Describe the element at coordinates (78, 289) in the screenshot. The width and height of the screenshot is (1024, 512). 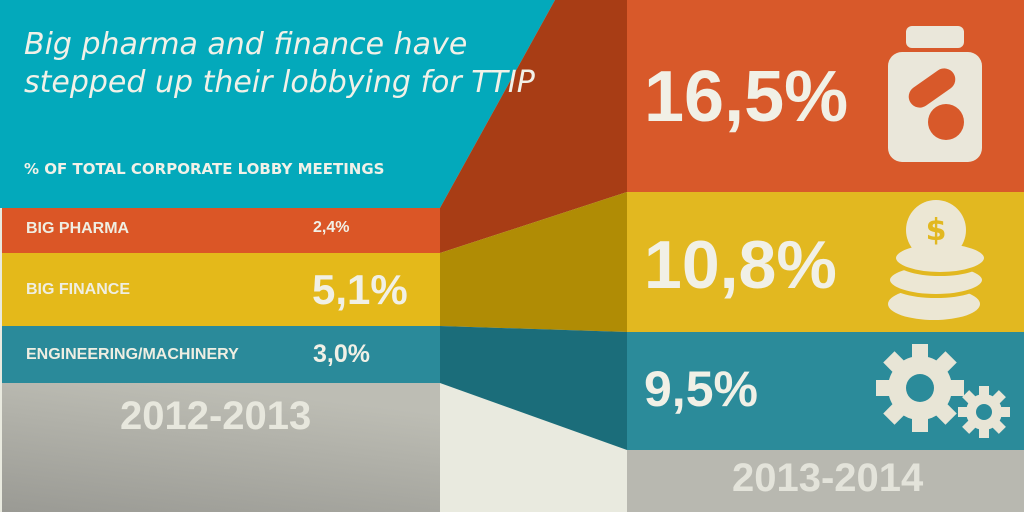
I see `label-finance: BIG FINANCE` at that location.